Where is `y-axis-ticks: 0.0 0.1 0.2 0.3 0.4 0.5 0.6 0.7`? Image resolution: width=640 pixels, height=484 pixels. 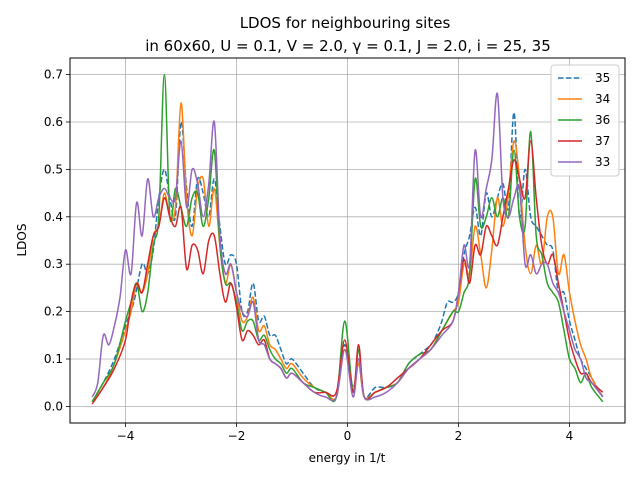 y-axis-ticks: 0.0 0.1 0.2 0.3 0.4 0.5 0.6 0.7 is located at coordinates (57, 240).